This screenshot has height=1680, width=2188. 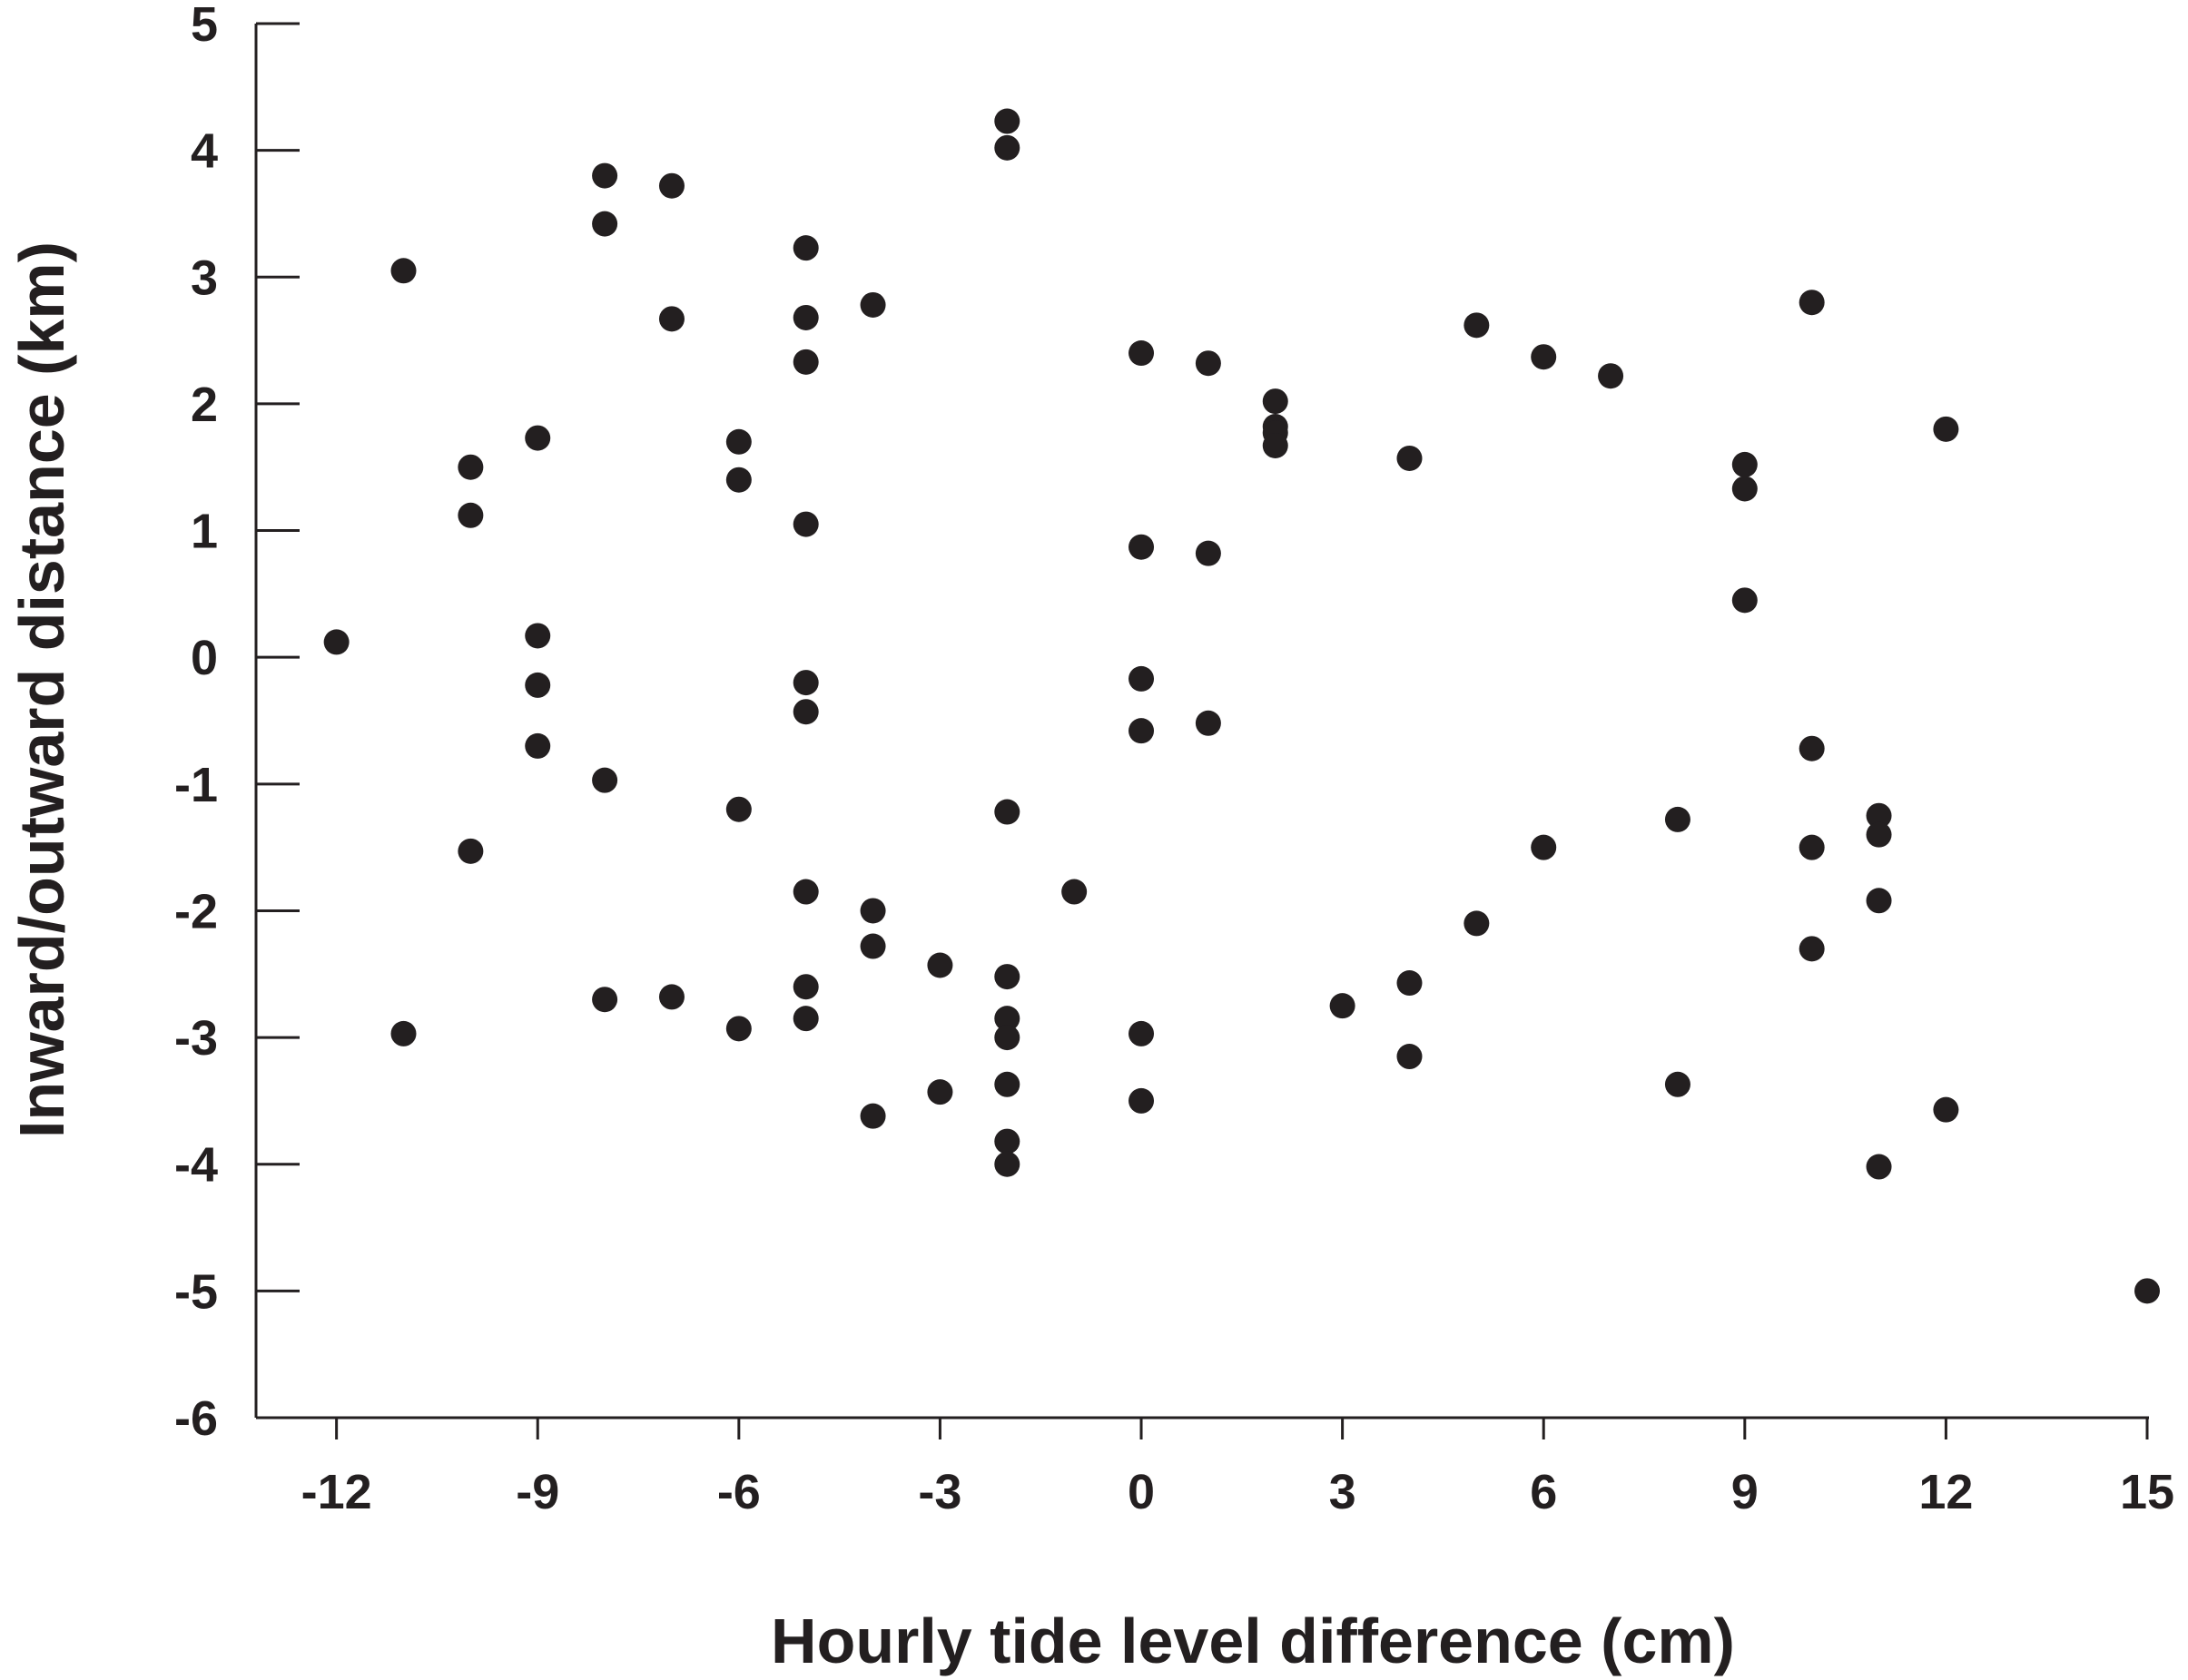 I want to click on x-tick-label: -6, so click(x=739, y=1492).